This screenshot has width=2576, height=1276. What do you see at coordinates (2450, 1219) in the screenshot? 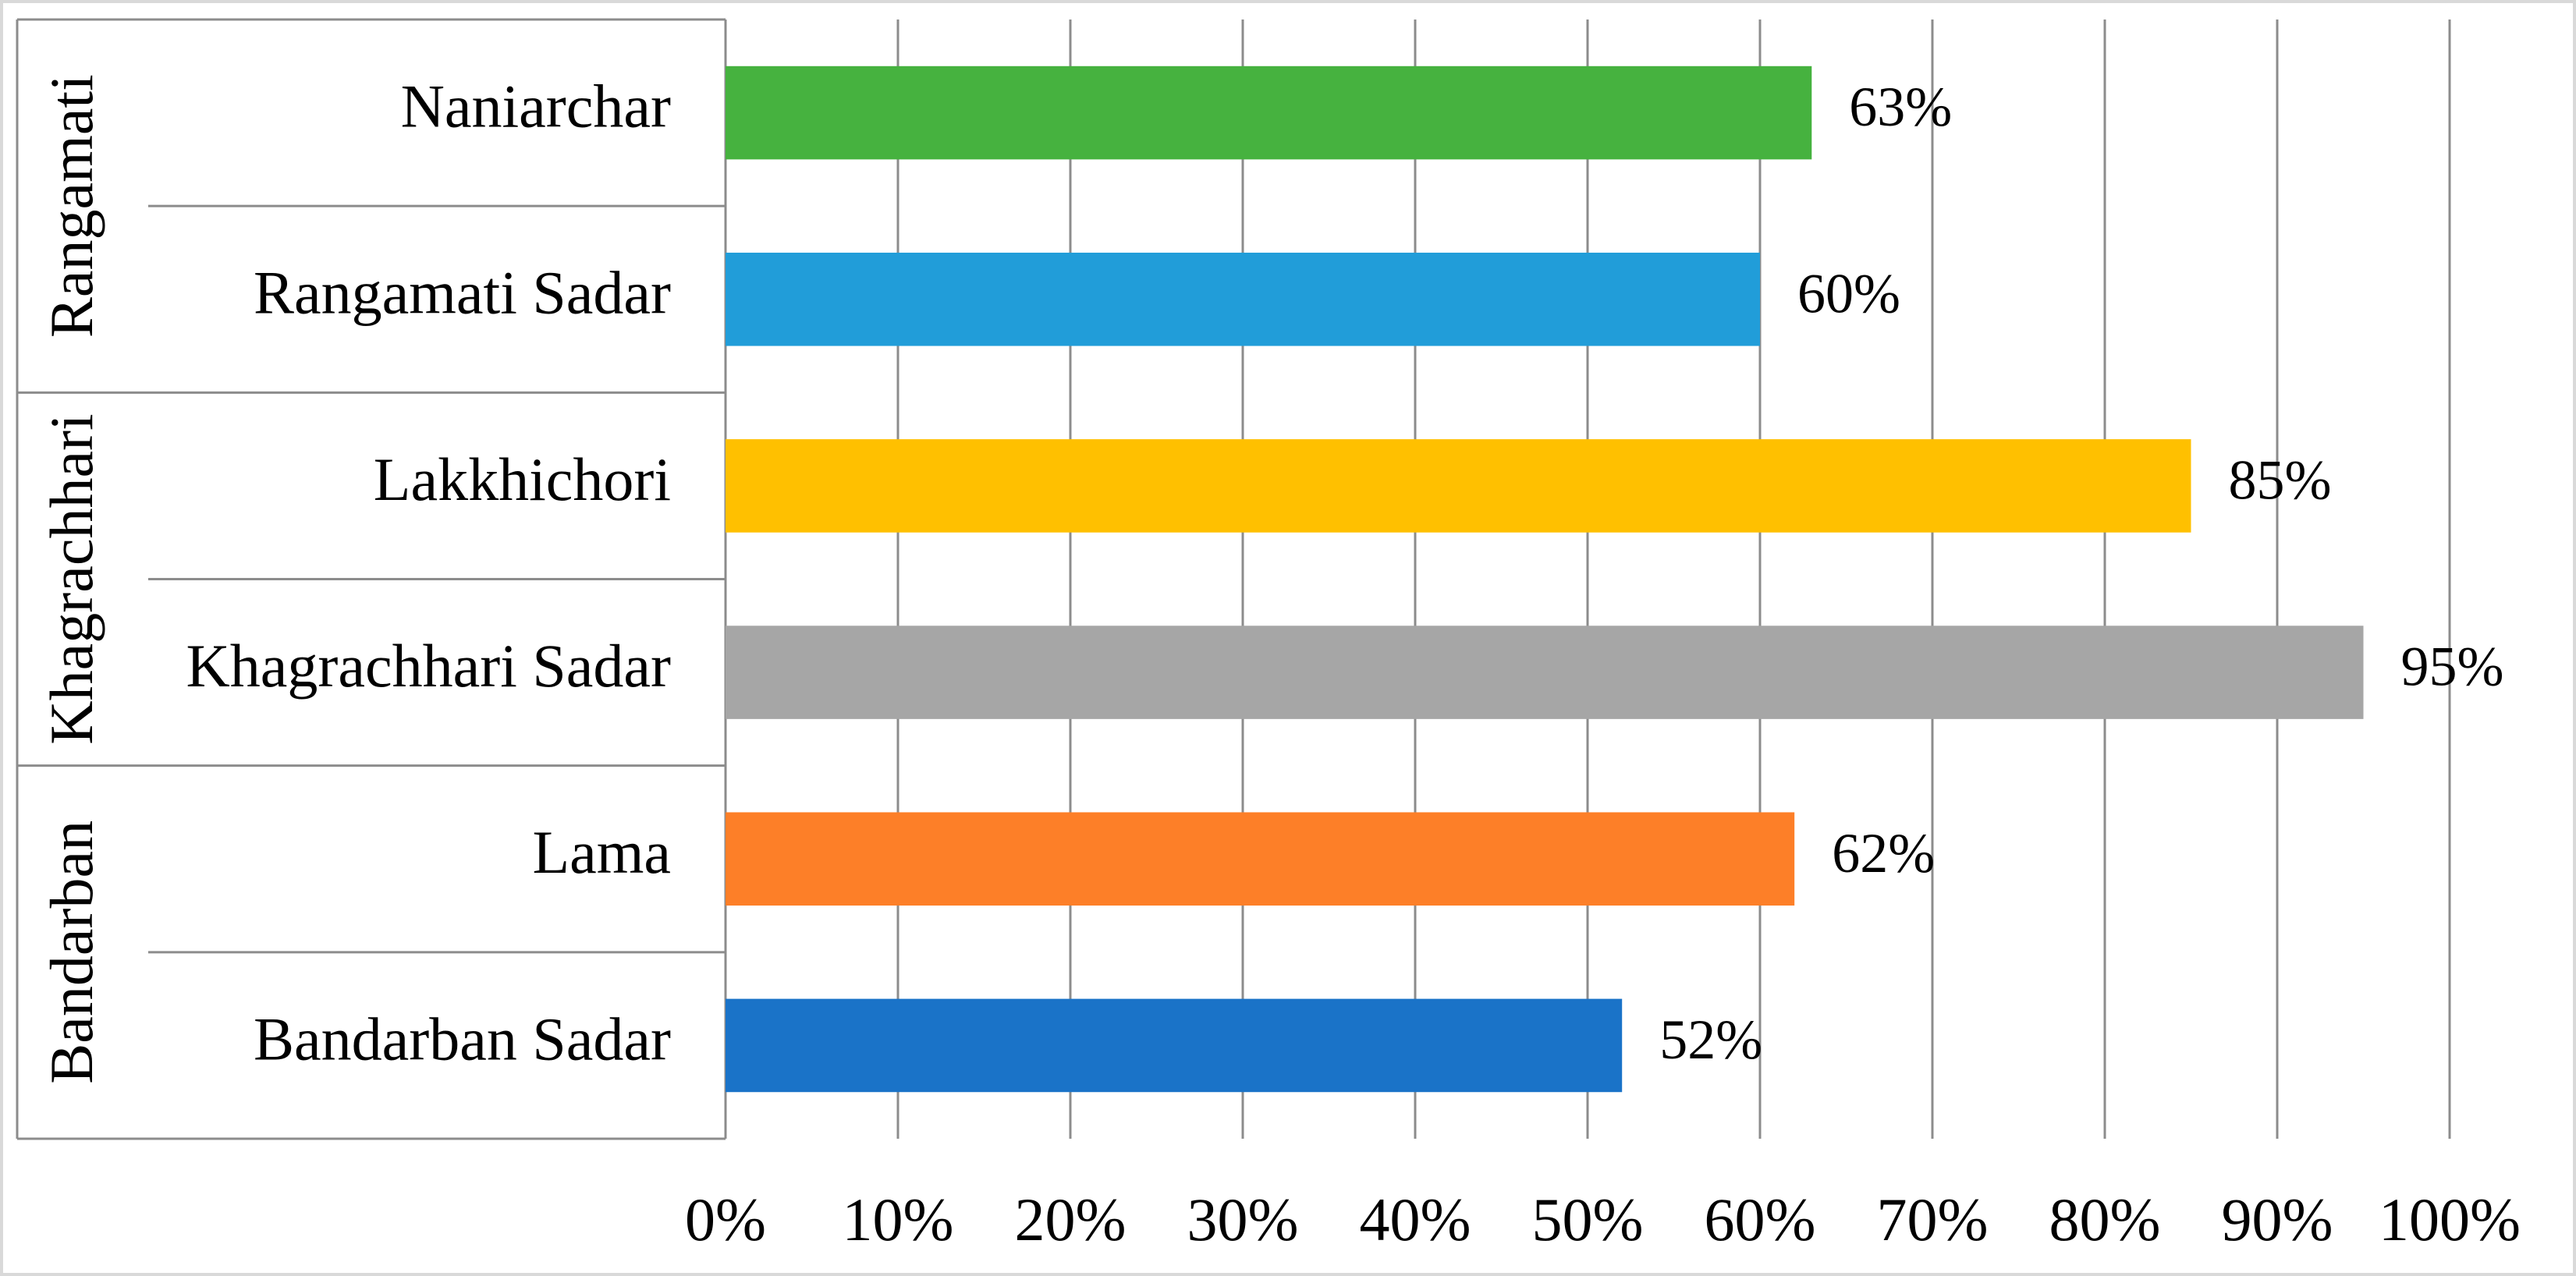
I see `x-tick-label: 100%` at bounding box center [2450, 1219].